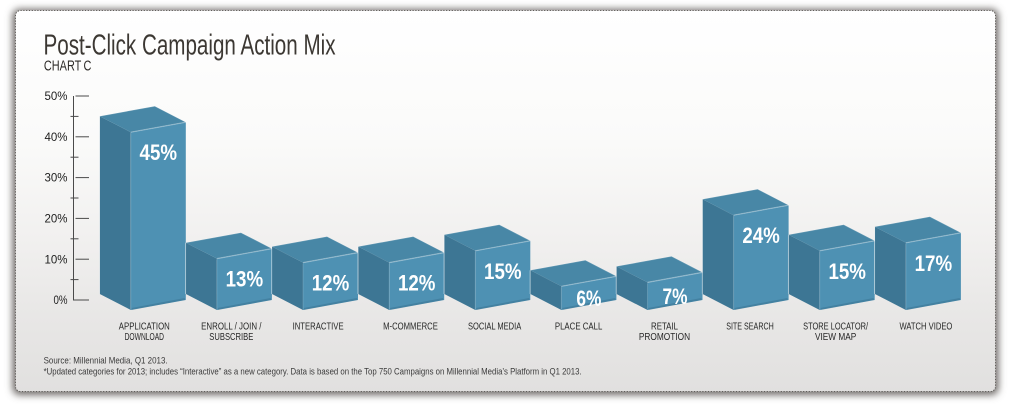 The width and height of the screenshot is (1014, 404). What do you see at coordinates (410, 327) in the screenshot?
I see `svg-text: M-COMMERCE` at bounding box center [410, 327].